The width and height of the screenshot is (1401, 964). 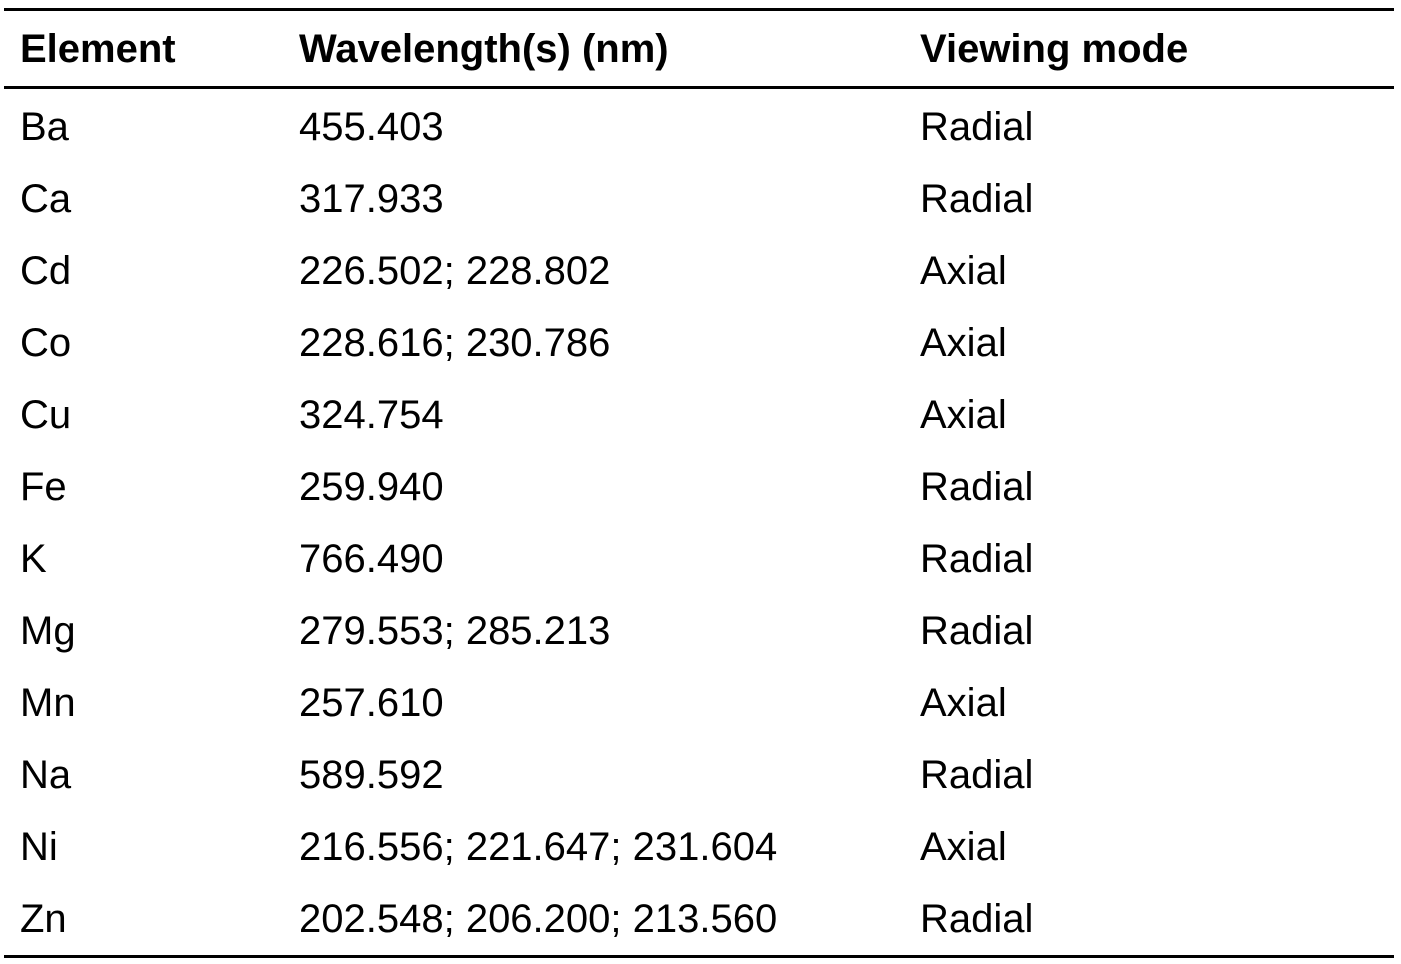 What do you see at coordinates (455, 271) in the screenshot?
I see `cell-wavelength: 226.502; 228.802` at bounding box center [455, 271].